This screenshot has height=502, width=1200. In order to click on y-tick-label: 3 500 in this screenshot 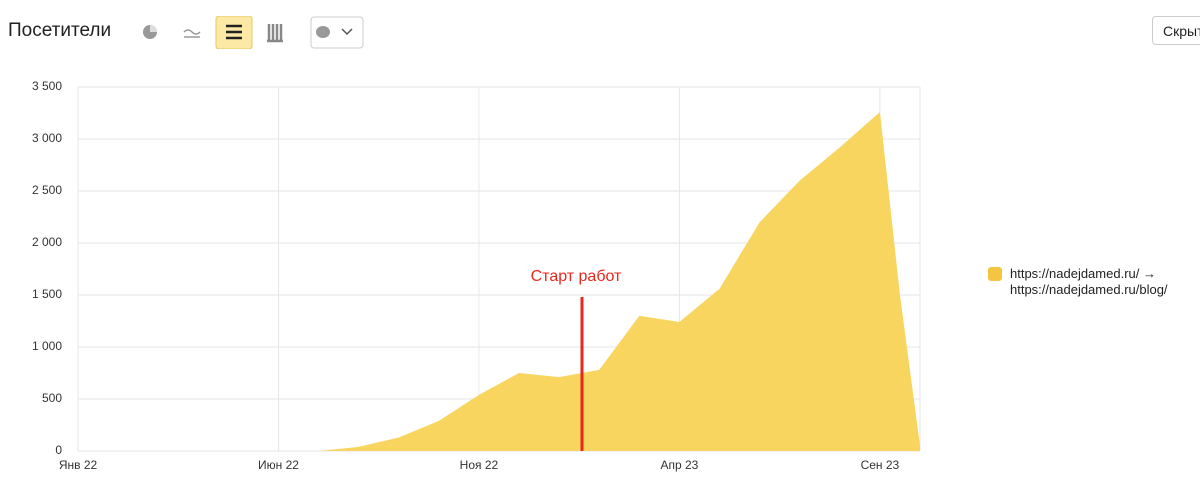, I will do `click(47, 86)`.